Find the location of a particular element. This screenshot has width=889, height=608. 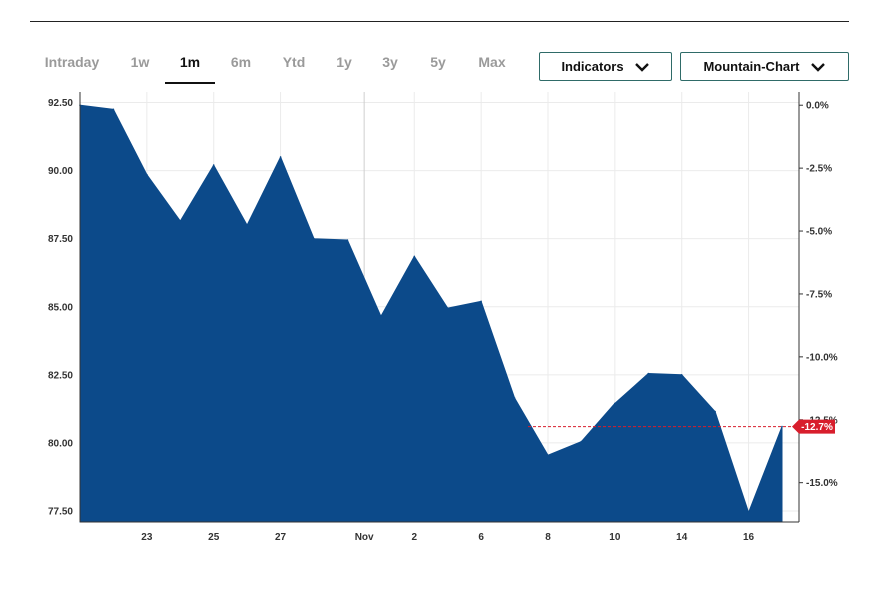

indicators-dropdown: Indicators is located at coordinates (605, 66).